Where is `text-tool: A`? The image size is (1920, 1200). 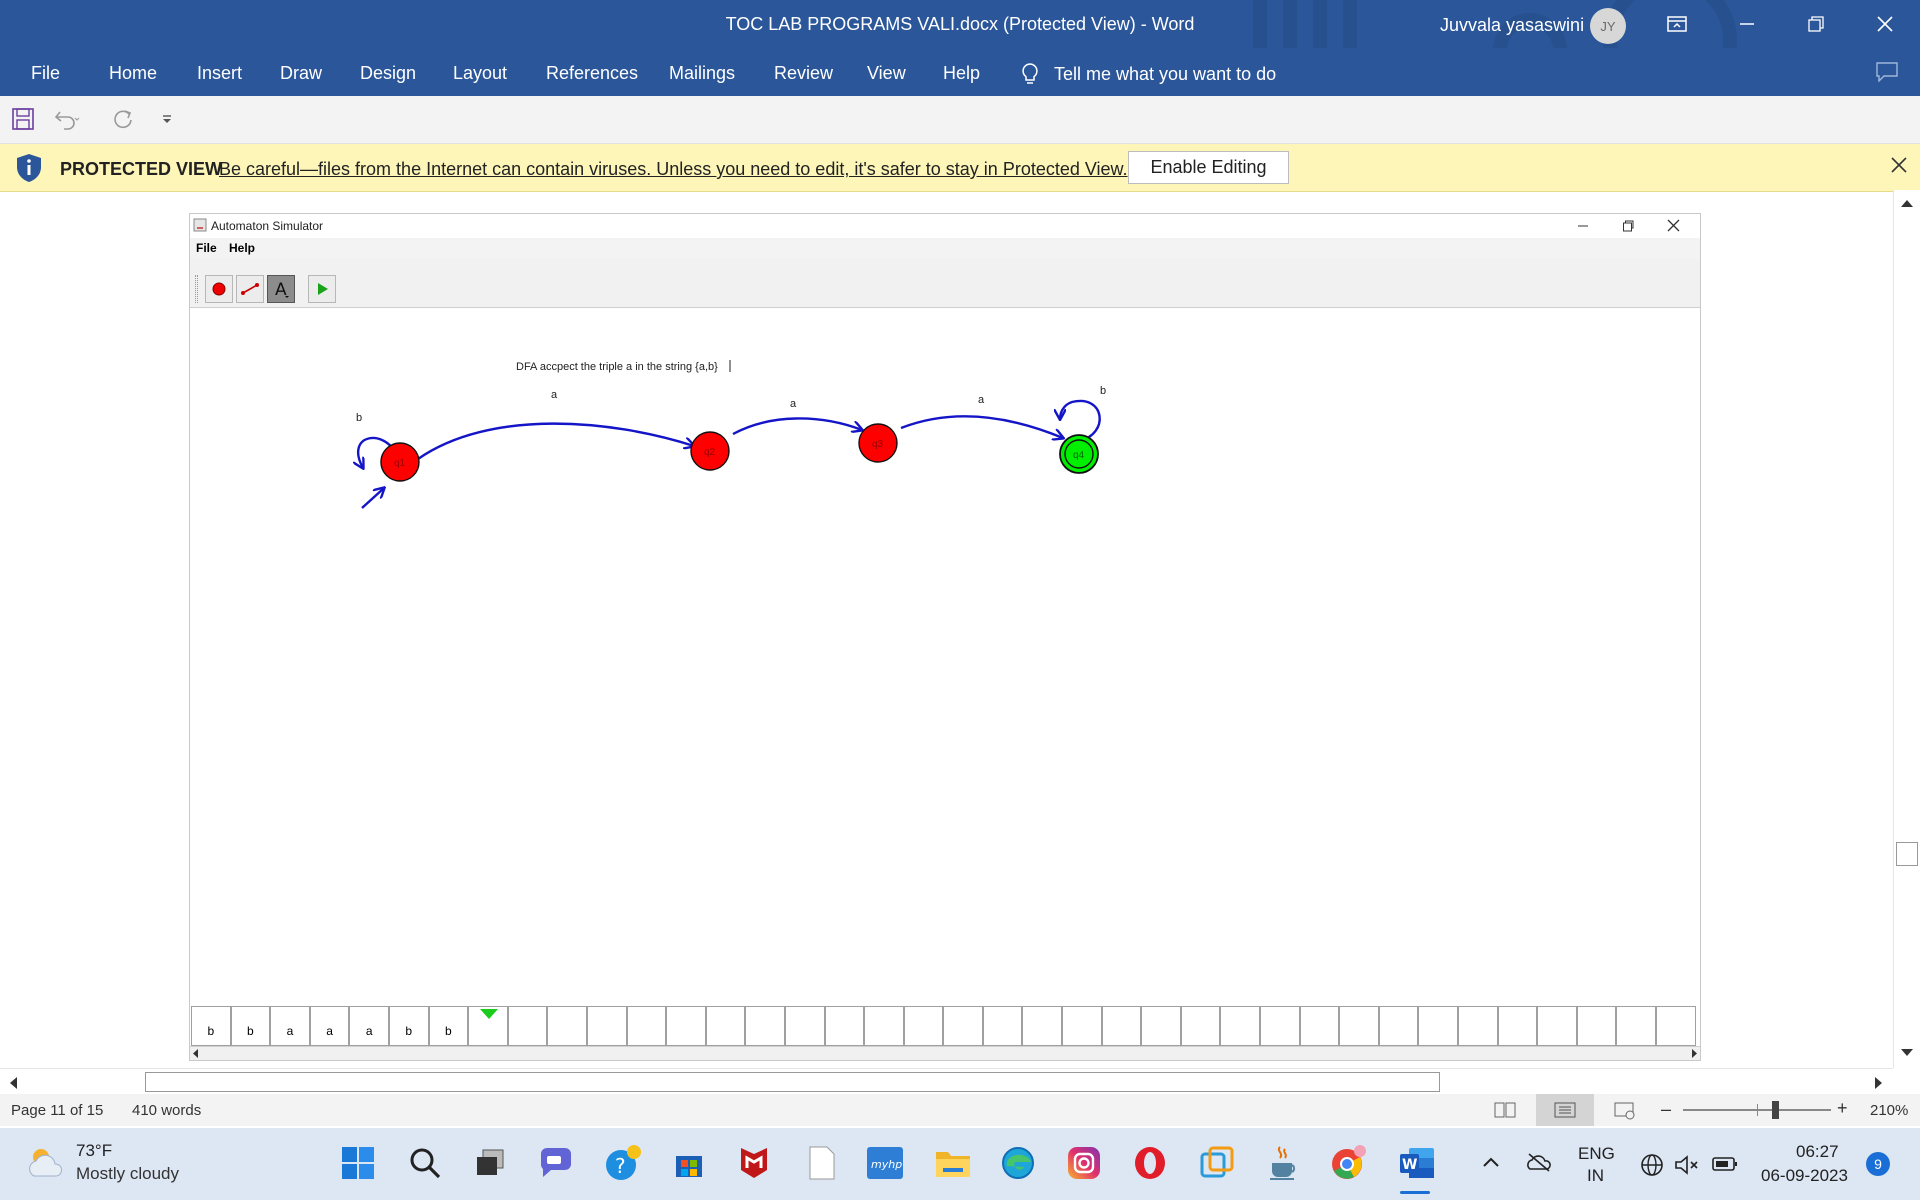
text-tool: A is located at coordinates (281, 289).